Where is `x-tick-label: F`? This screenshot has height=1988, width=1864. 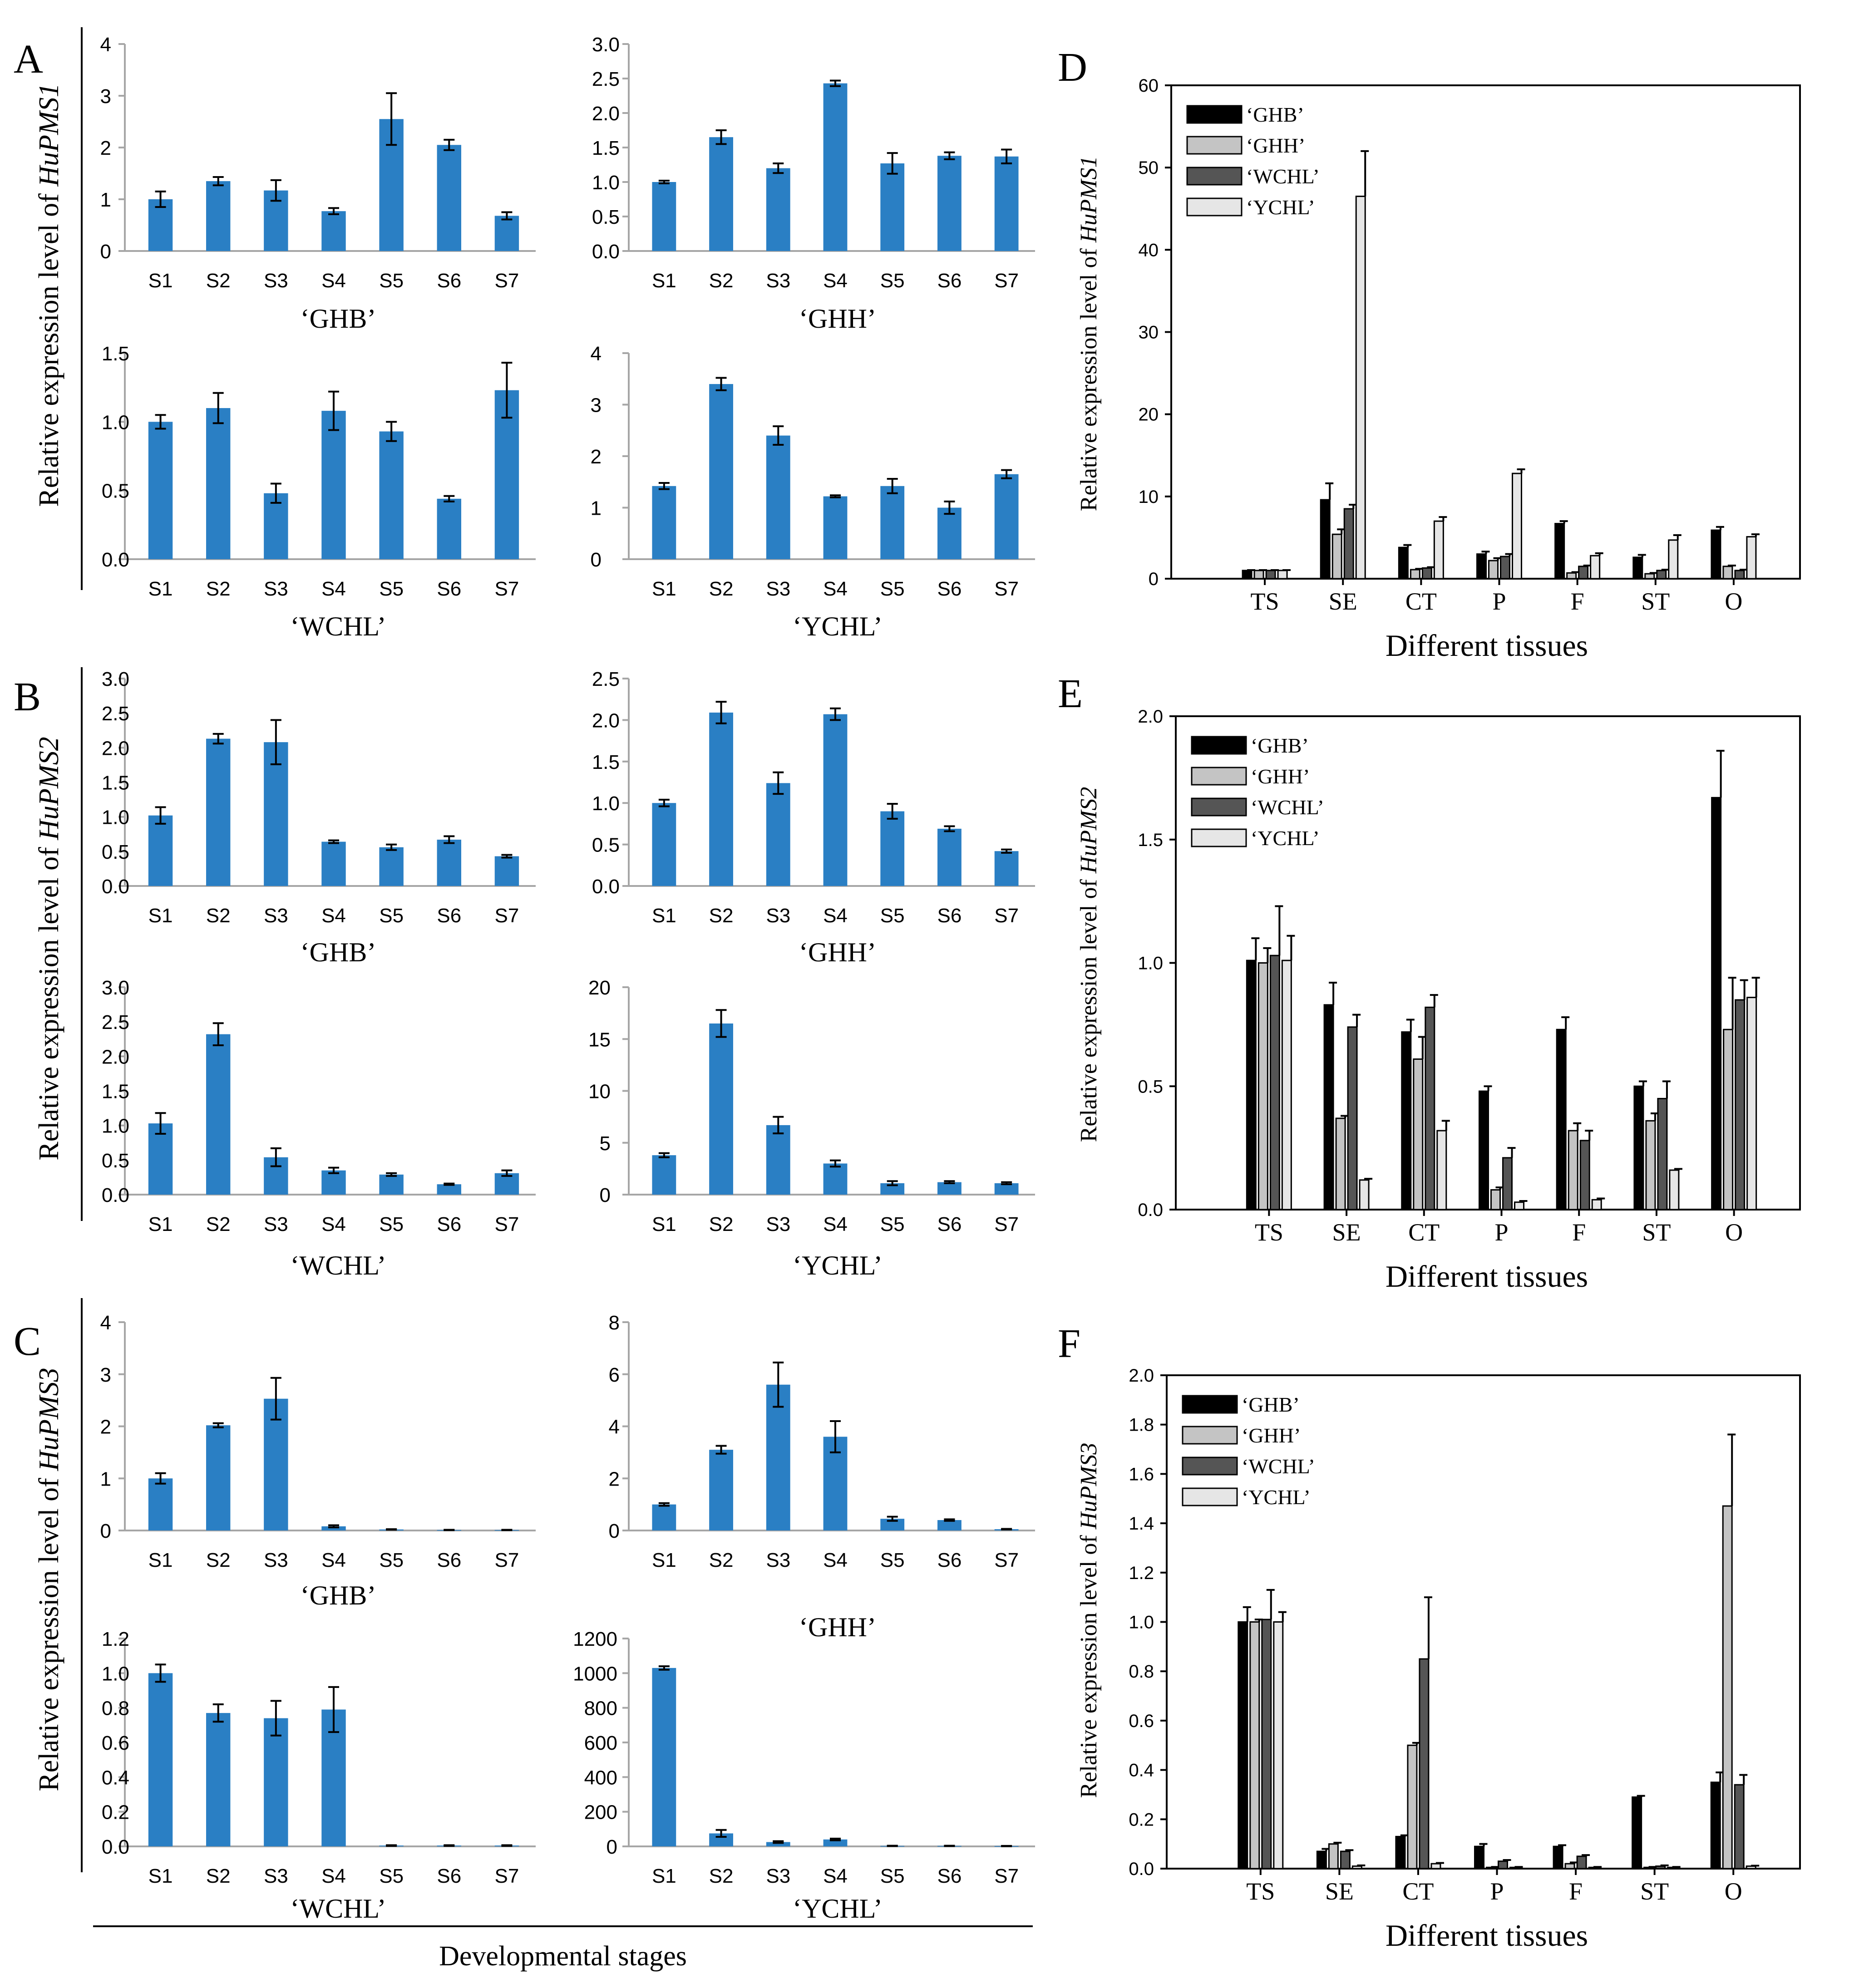 x-tick-label: F is located at coordinates (1576, 1891).